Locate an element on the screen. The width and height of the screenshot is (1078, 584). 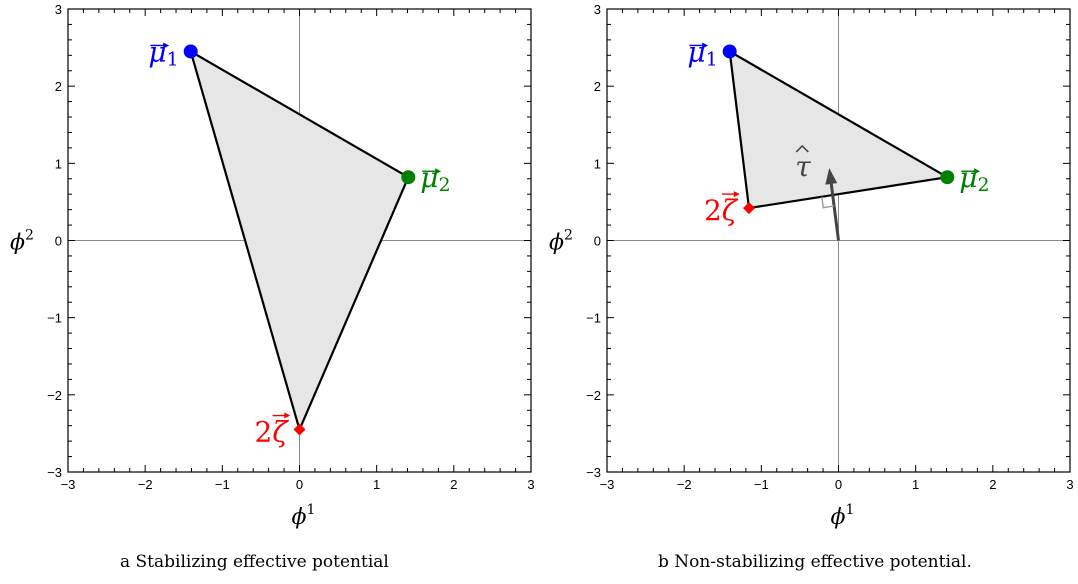
caption-b: b Non-stabilizing effective potential. is located at coordinates (815, 562).